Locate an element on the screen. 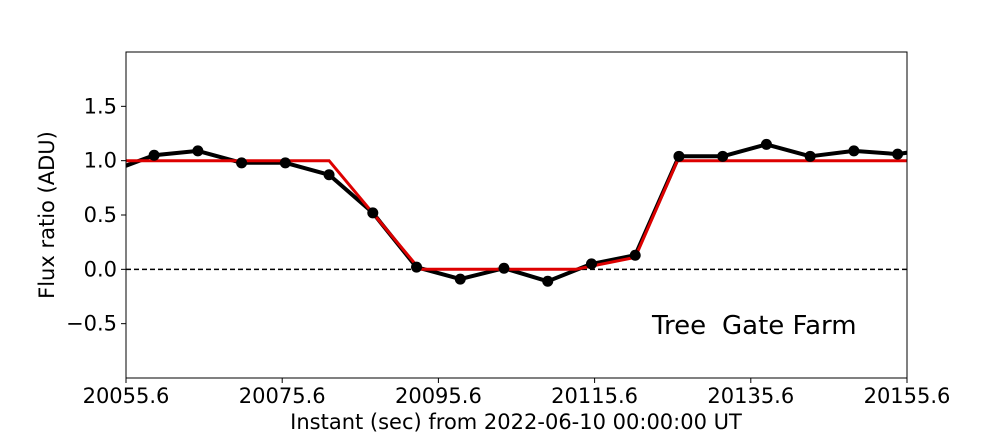 This screenshot has width=1008, height=432. y-axis-label: Flux ratio (ADU) is located at coordinates (47, 215).